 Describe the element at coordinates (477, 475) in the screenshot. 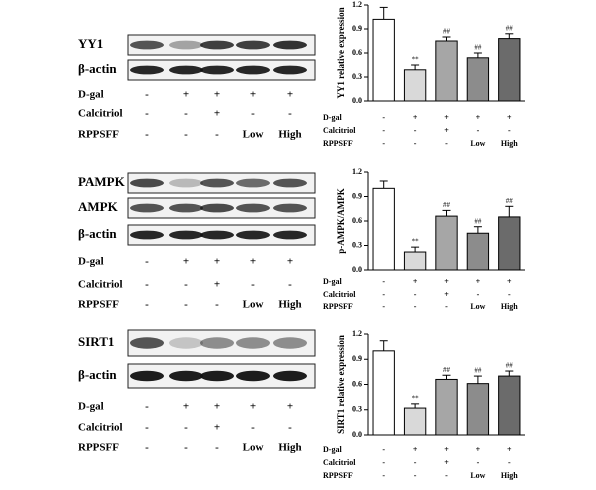

I see `x-table-cell: Low` at that location.